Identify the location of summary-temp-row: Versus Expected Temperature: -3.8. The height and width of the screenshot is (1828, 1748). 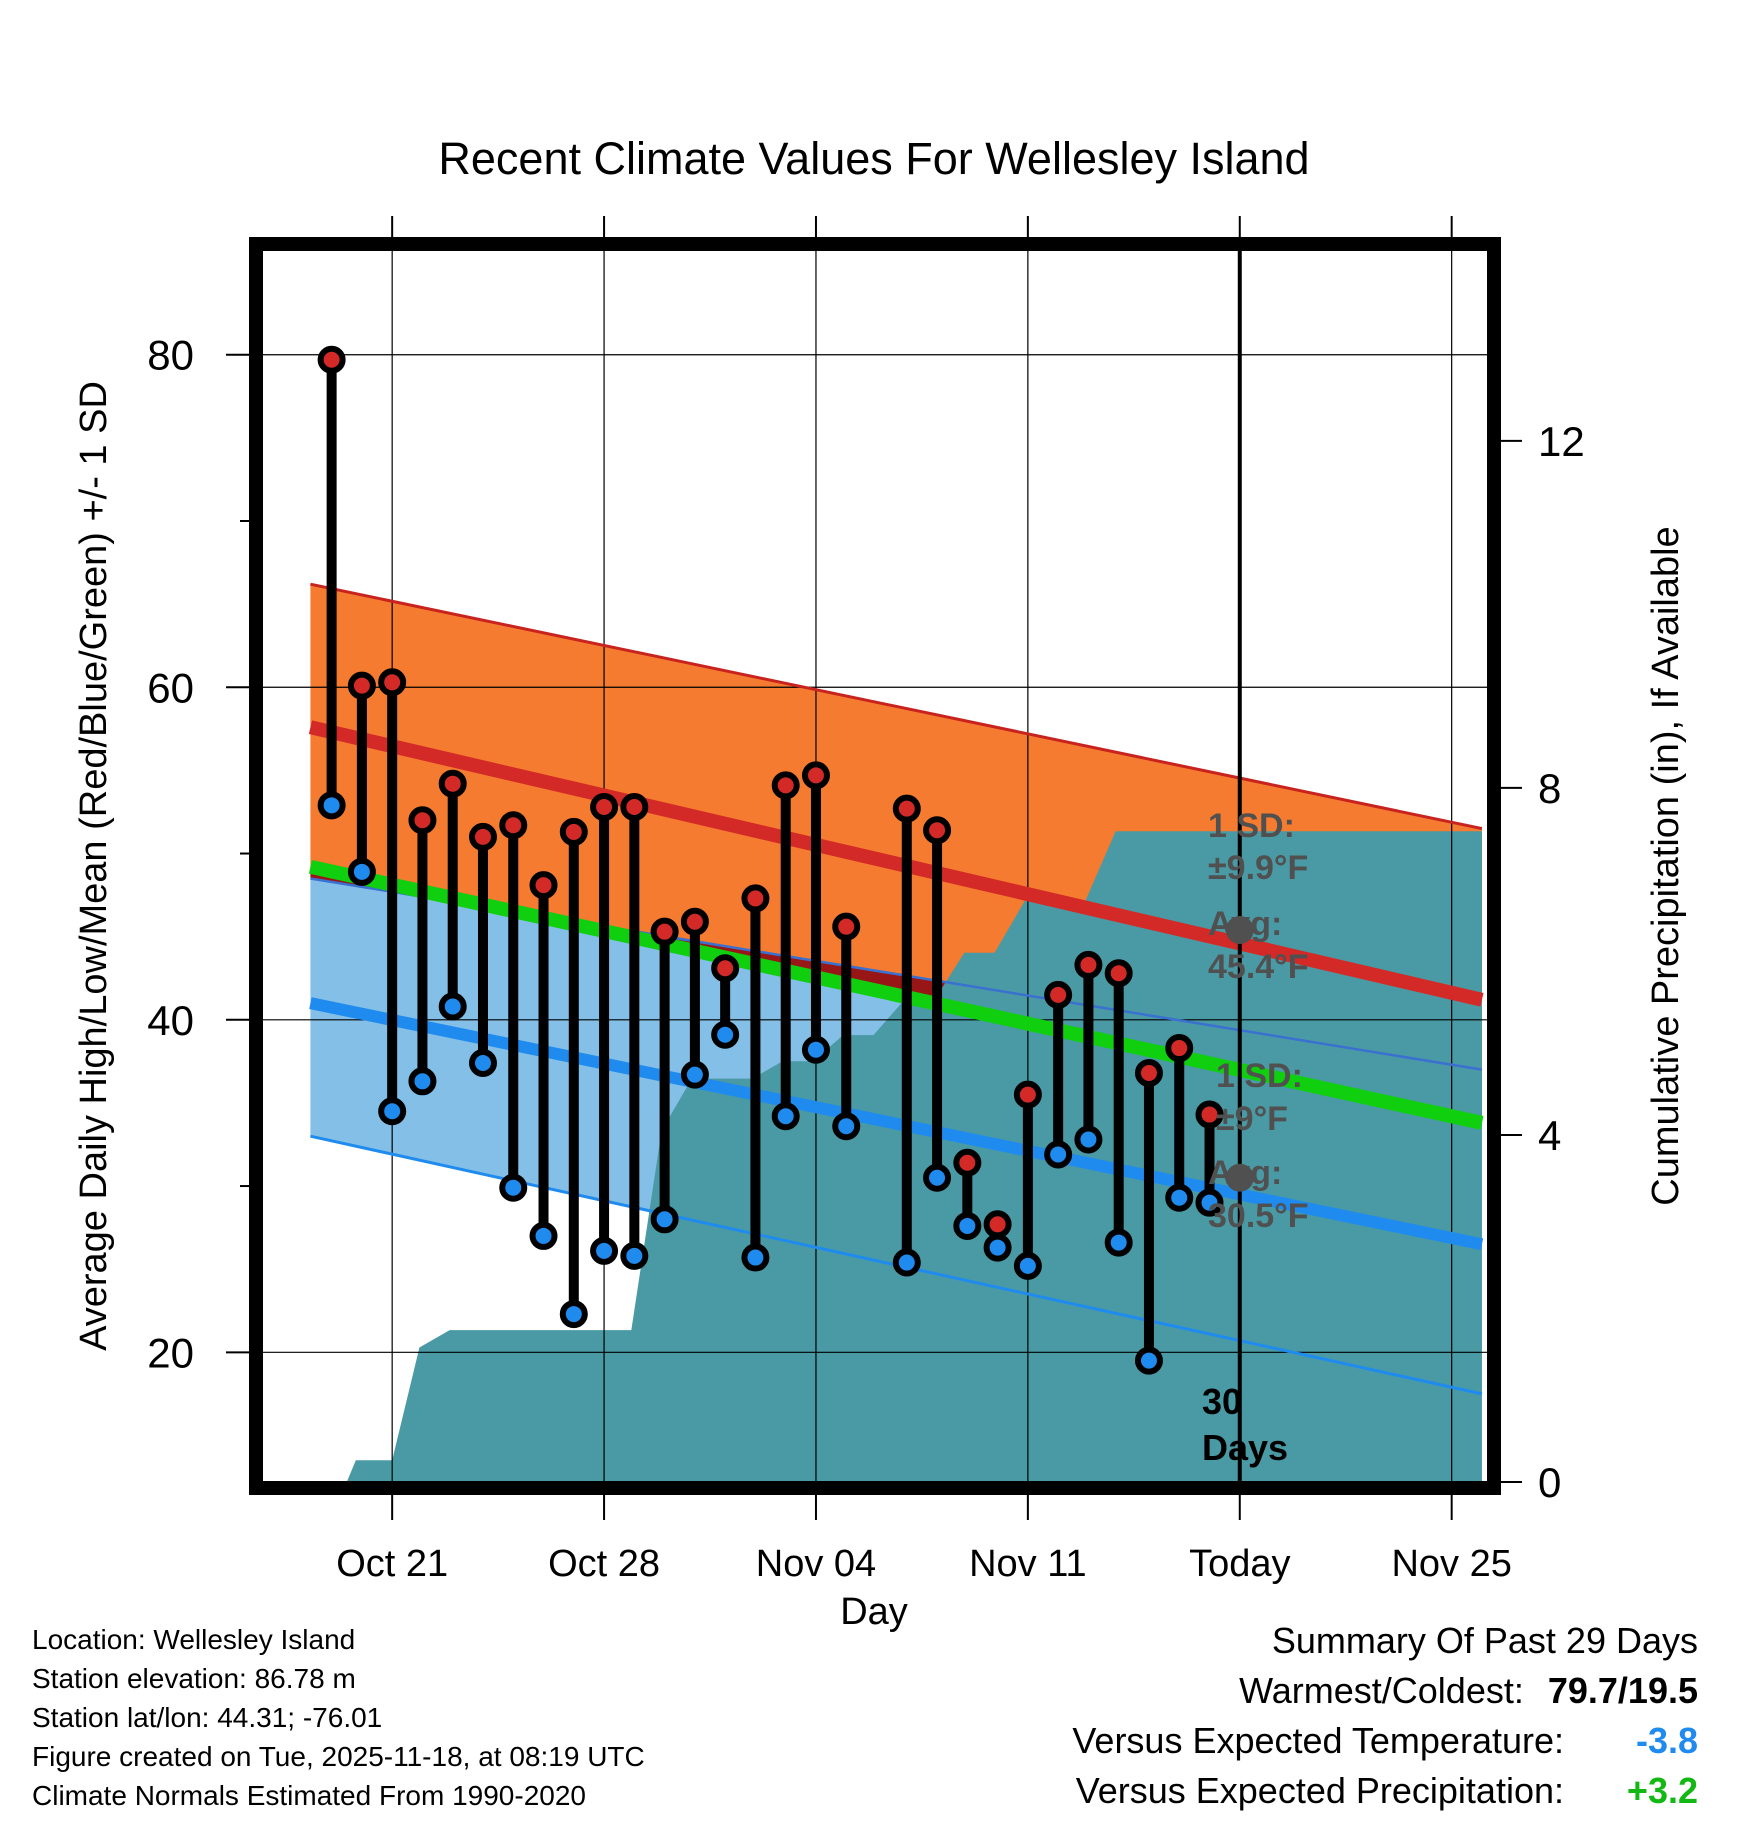
(1385, 1741).